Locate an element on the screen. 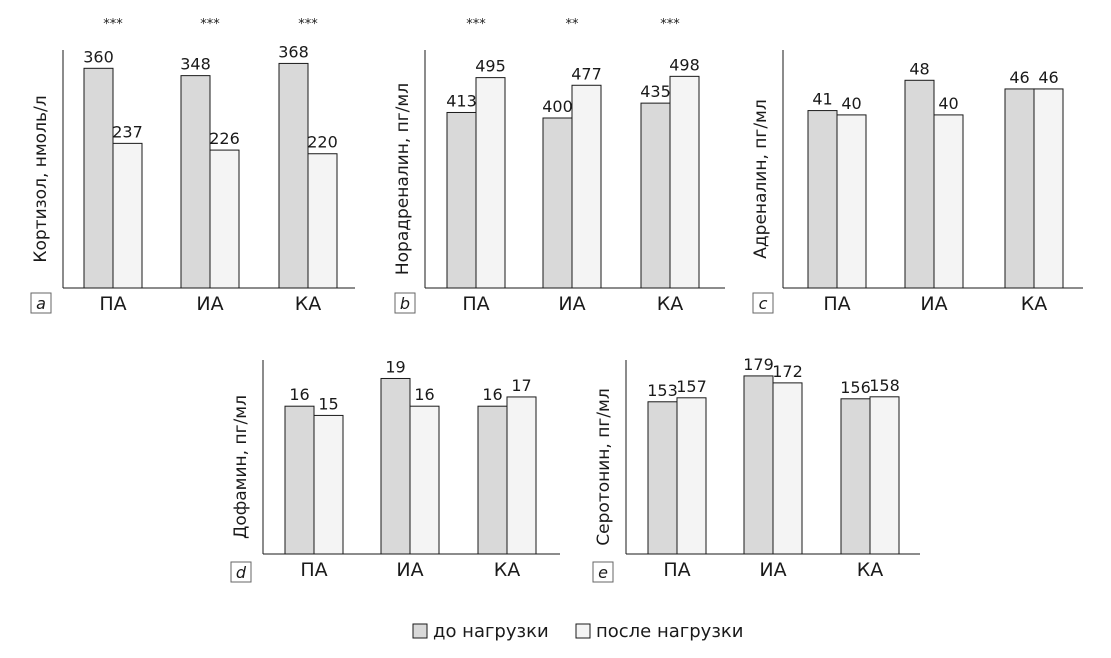 This screenshot has height=658, width=1111. y-axis-label: Адреналин, пг/мл is located at coordinates (761, 178).